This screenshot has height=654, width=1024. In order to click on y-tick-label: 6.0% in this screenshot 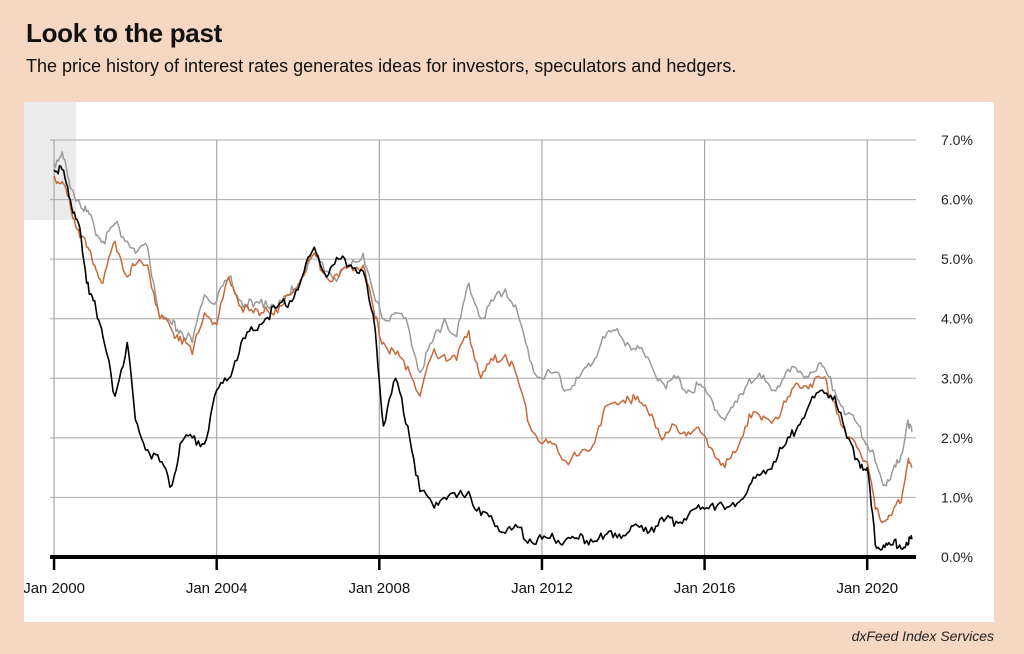, I will do `click(957, 200)`.